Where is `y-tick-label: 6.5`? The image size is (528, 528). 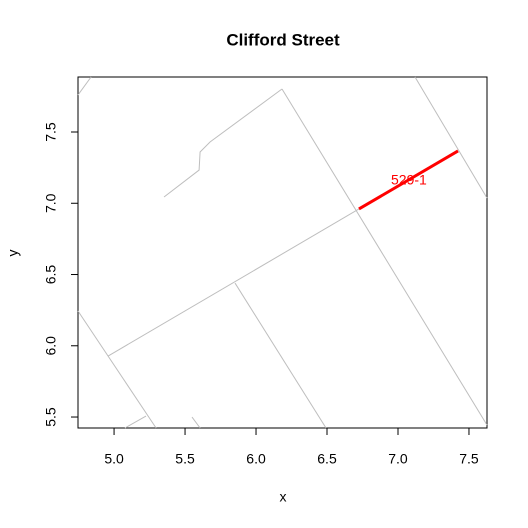
y-tick-label: 6.5 is located at coordinates (51, 275).